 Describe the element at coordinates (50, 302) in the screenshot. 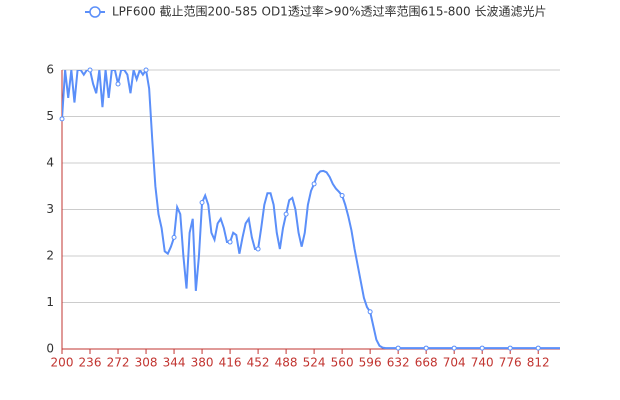

I see `y-tick-label: 1` at that location.